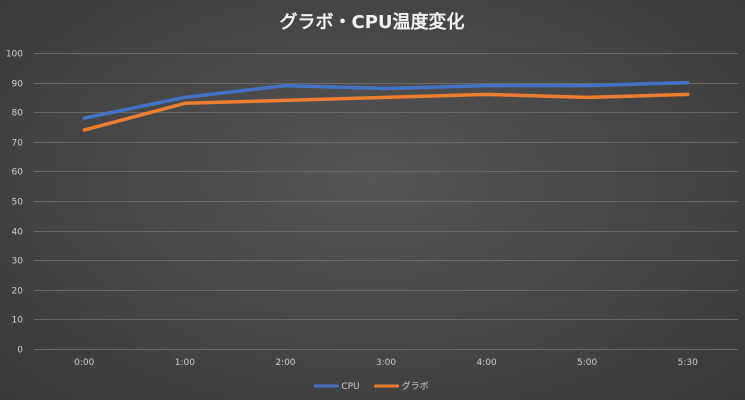 The height and width of the screenshot is (400, 745). I want to click on y-tick-label: 30, so click(18, 262).